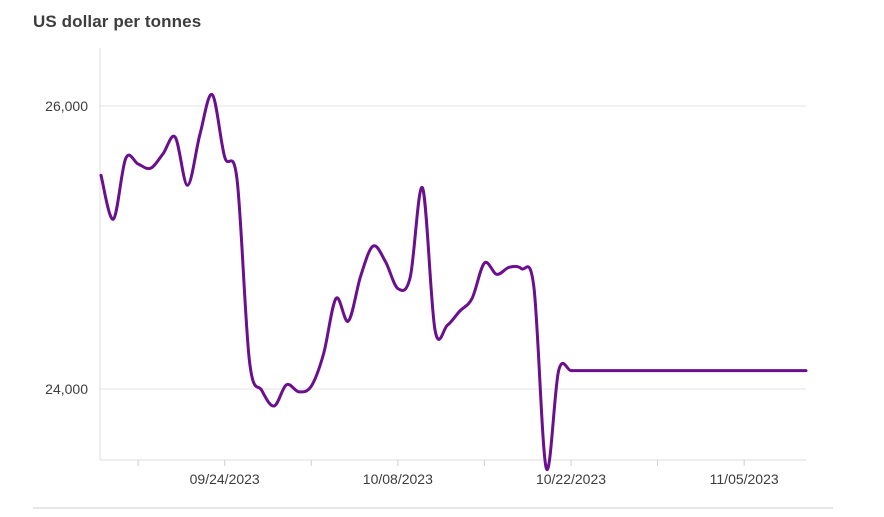  I want to click on y-tick-label: 26,000, so click(66, 106).